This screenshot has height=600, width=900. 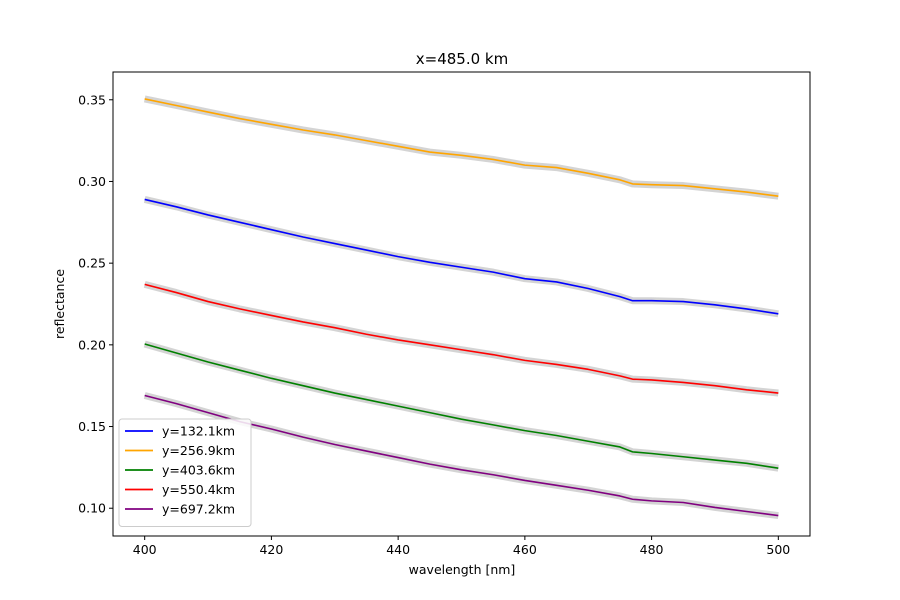 I want to click on y-tick-label: 0.15, so click(x=92, y=426).